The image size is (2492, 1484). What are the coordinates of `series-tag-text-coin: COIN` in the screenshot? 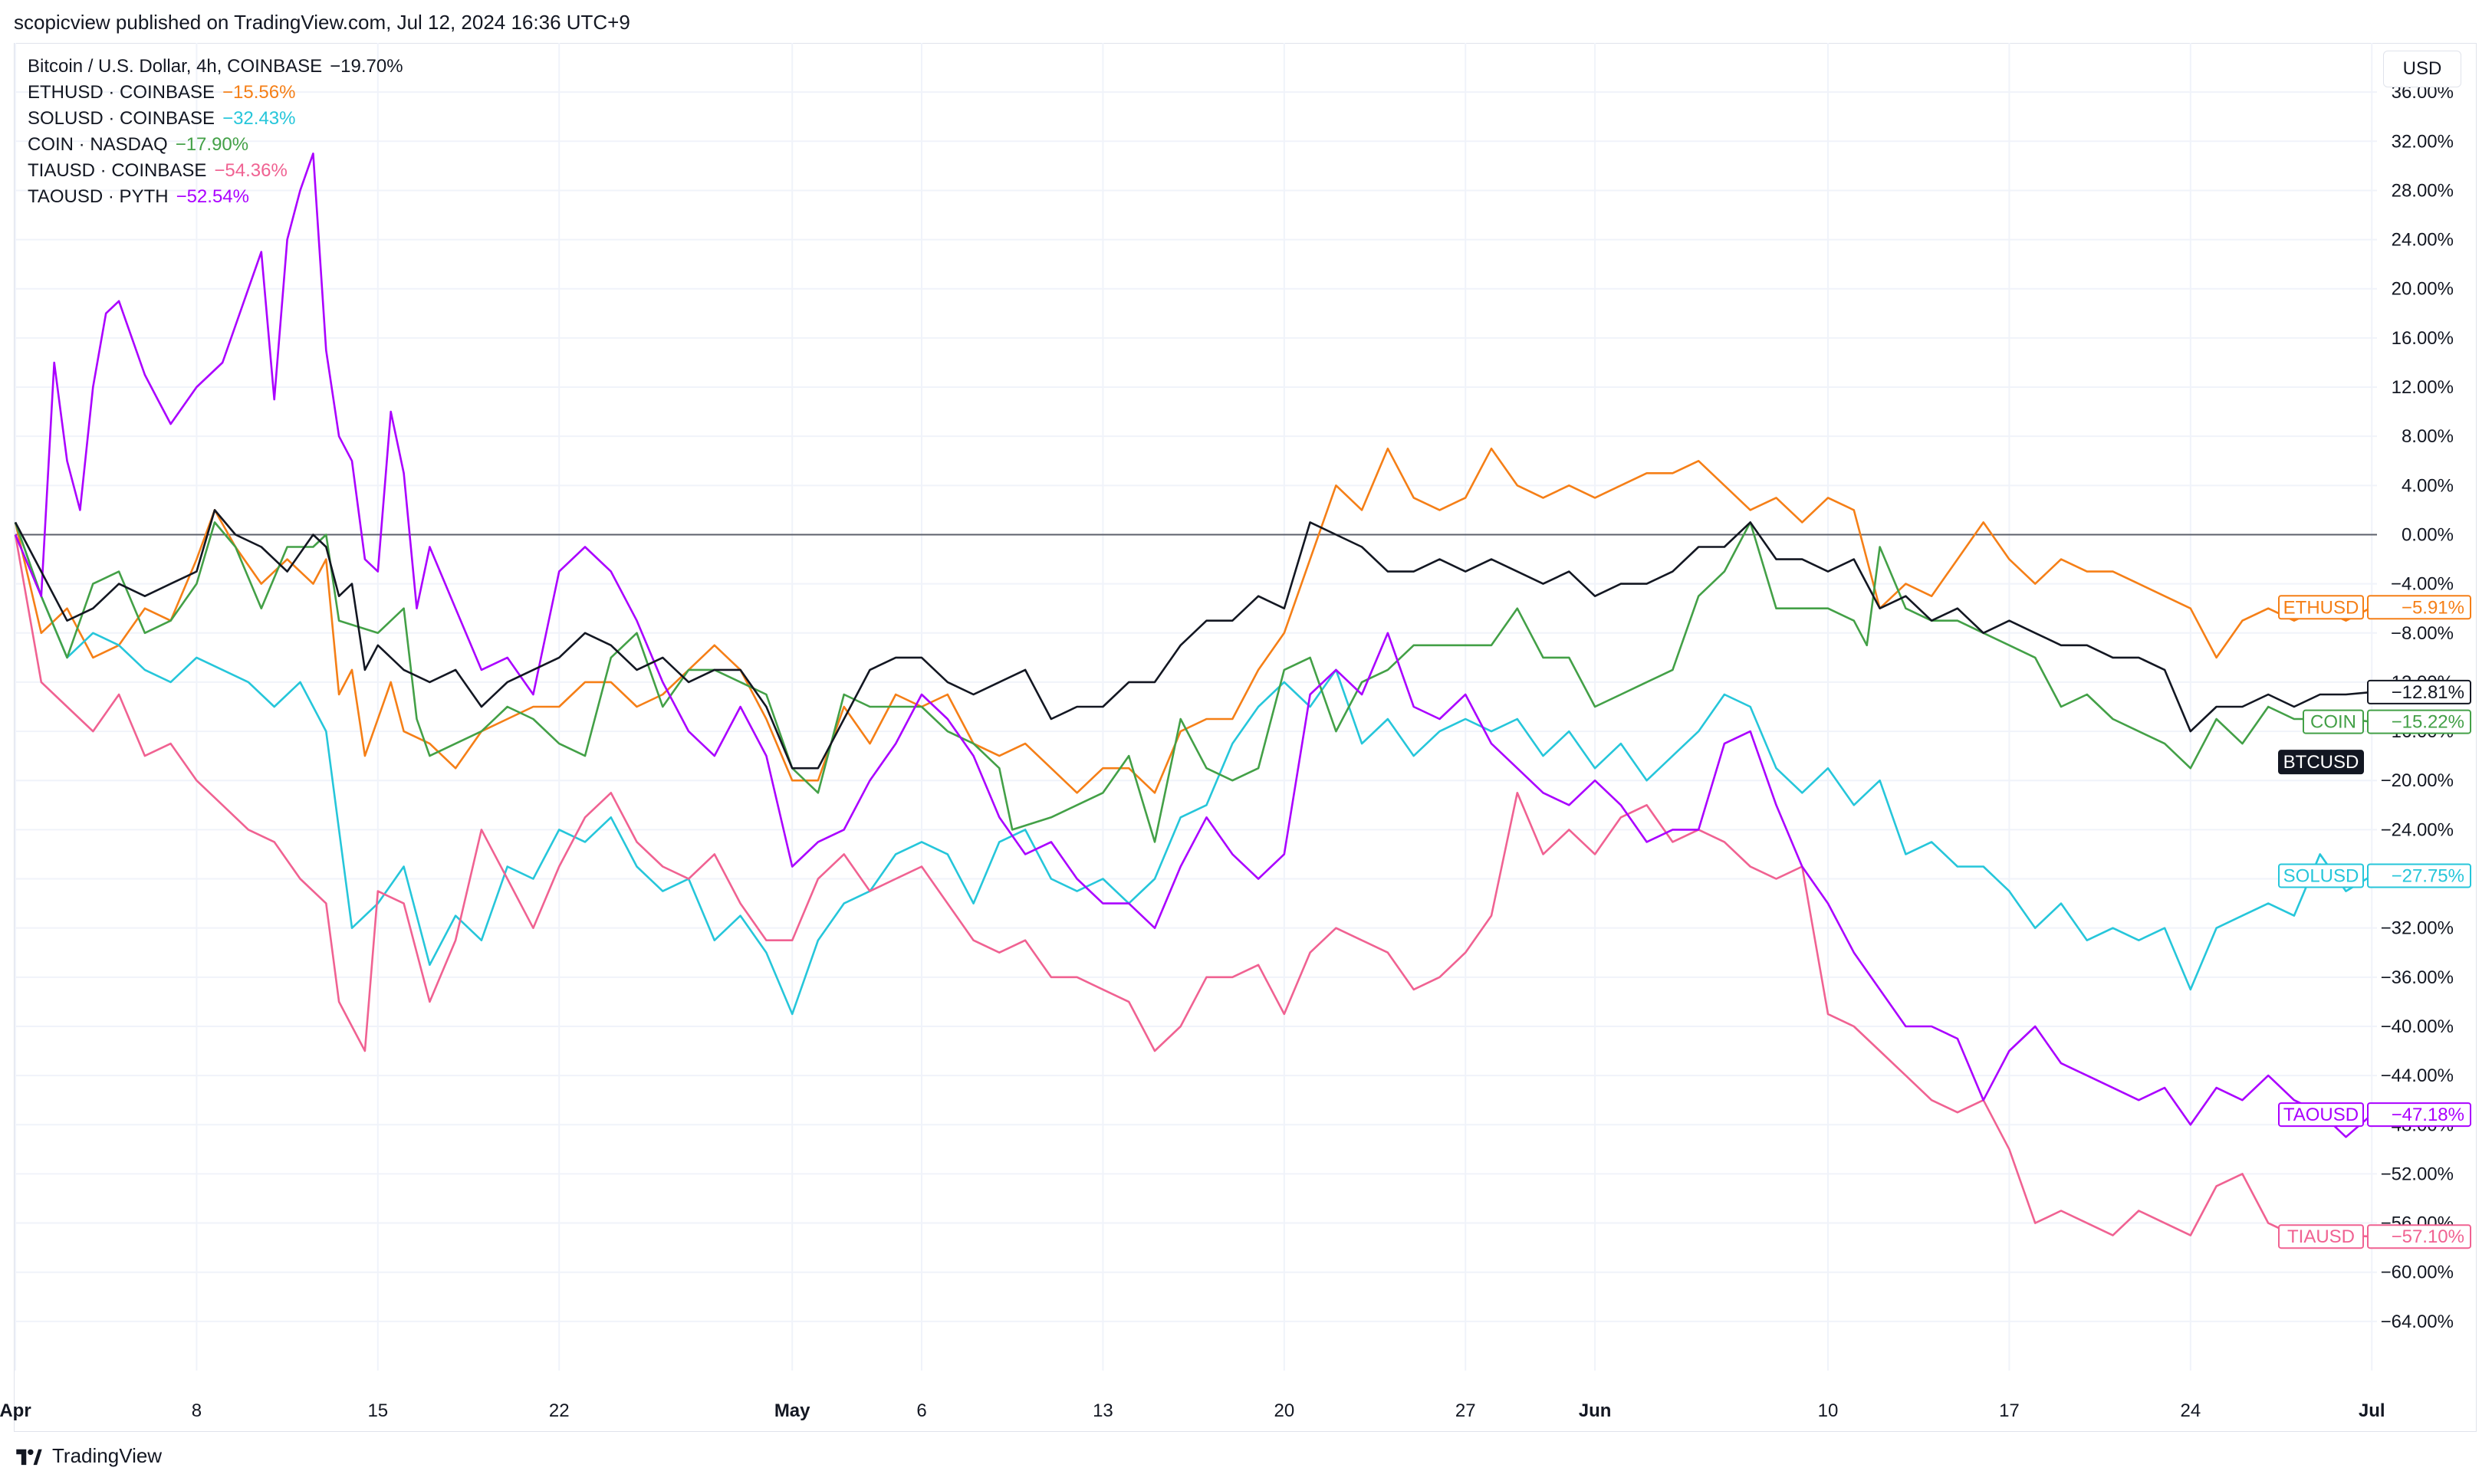 It's located at (2333, 722).